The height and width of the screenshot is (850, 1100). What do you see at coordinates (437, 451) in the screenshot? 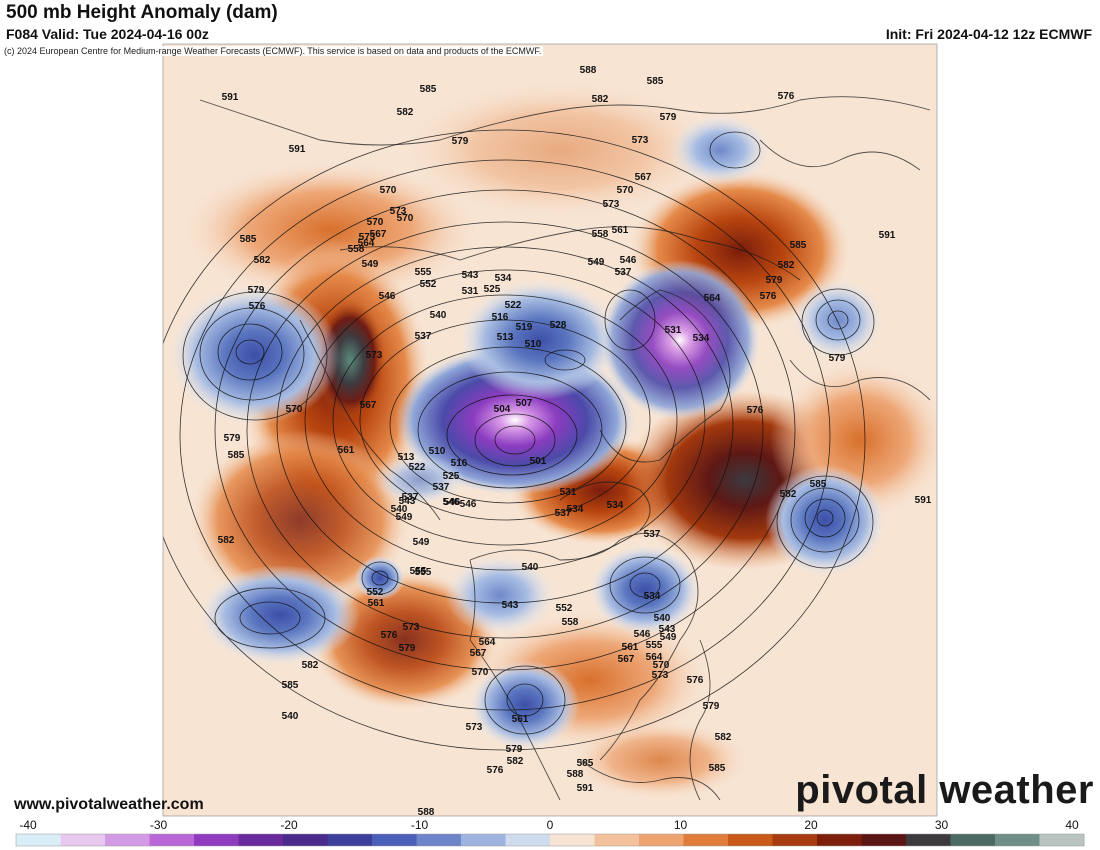
I see `contour-label: 510` at bounding box center [437, 451].